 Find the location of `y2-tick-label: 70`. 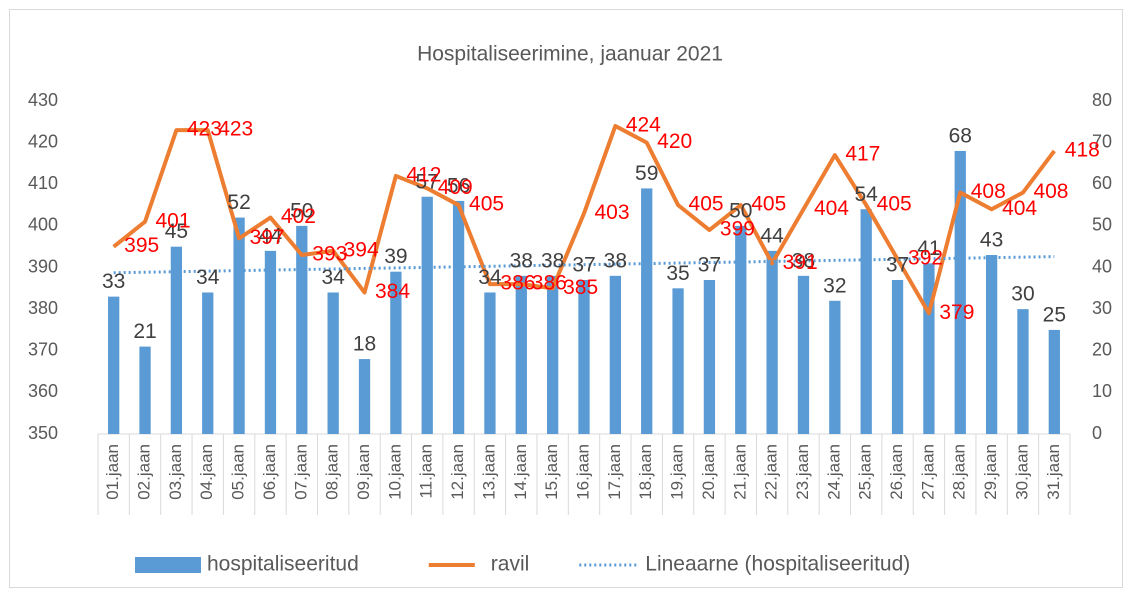

y2-tick-label: 70 is located at coordinates (1102, 141).